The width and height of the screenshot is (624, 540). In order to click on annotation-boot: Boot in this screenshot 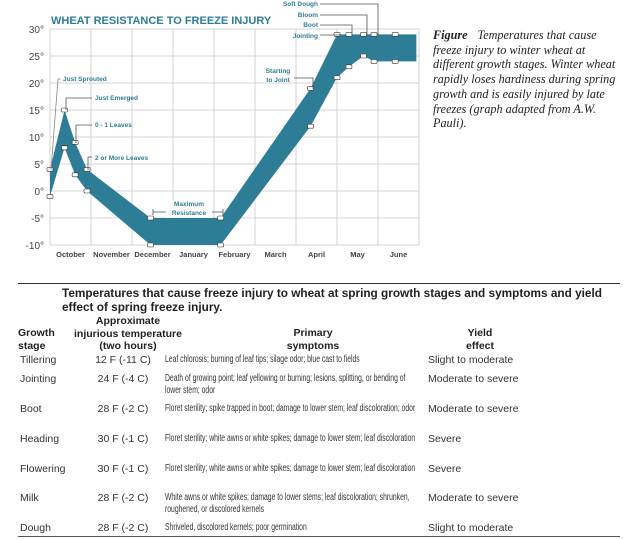, I will do `click(311, 25)`.